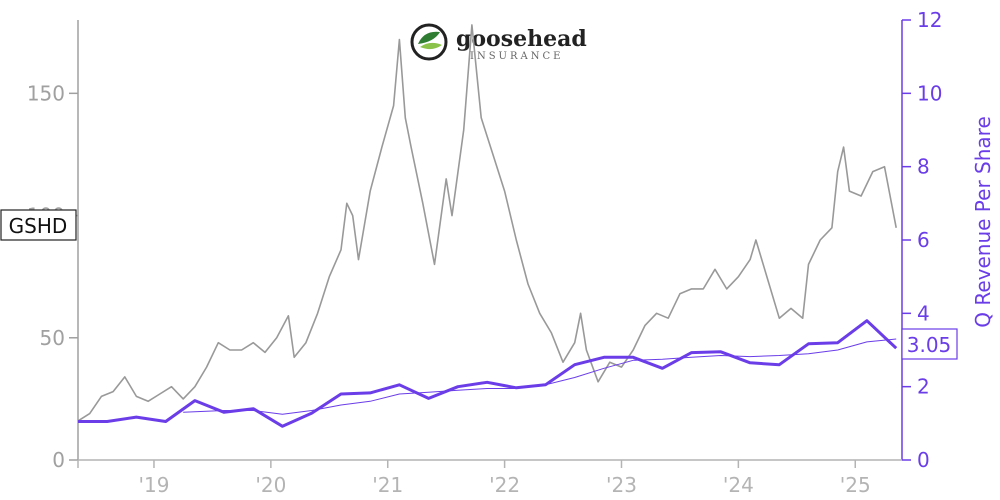  Describe the element at coordinates (153, 485) in the screenshot. I see `x-tick-label: '19` at that location.